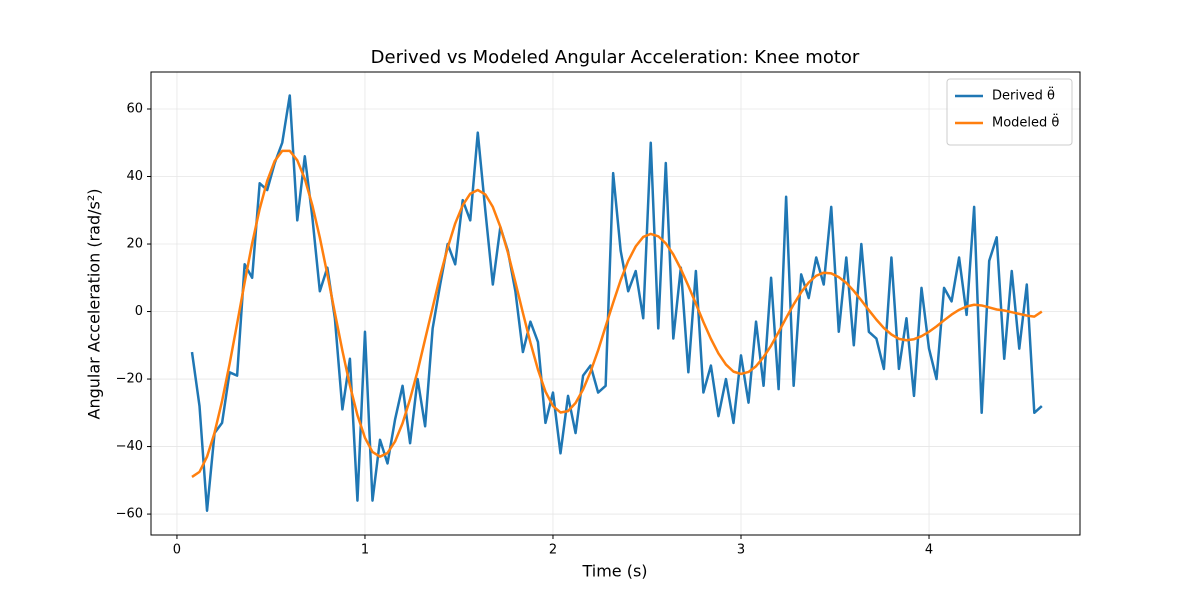  I want to click on y-tick-label: −60, so click(129, 514).